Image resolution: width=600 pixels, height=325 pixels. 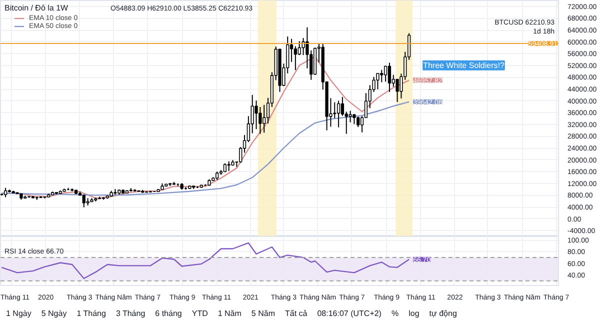 I want to click on line-series, so click(x=205, y=261).